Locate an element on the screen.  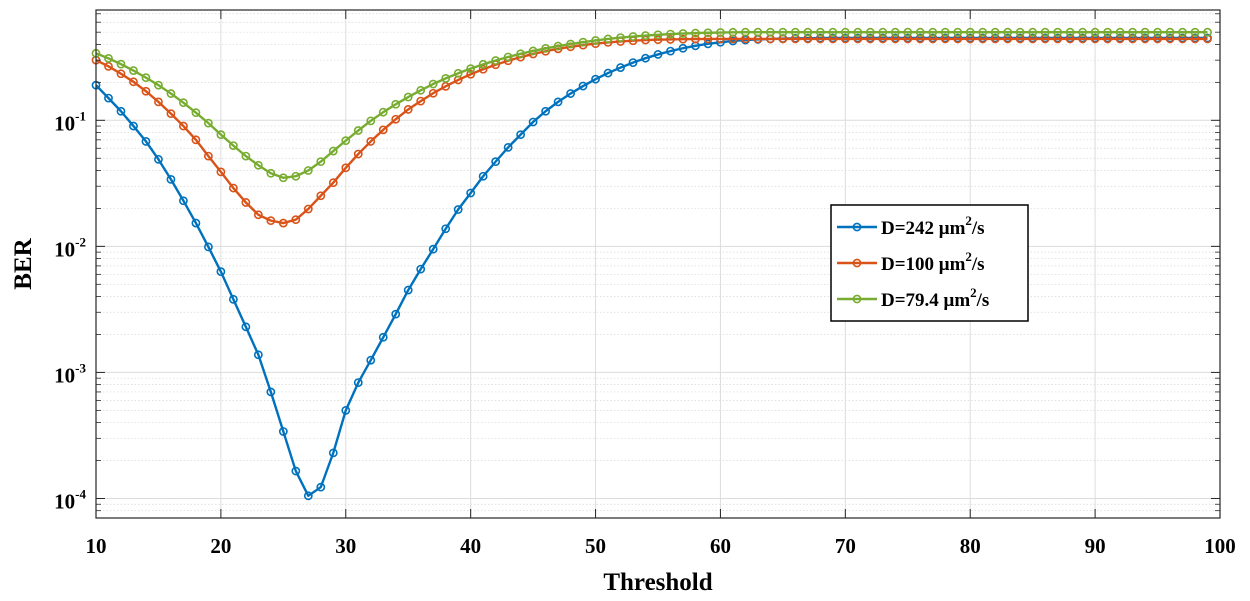
y-tick-exponent: -4 is located at coordinates (80, 493).